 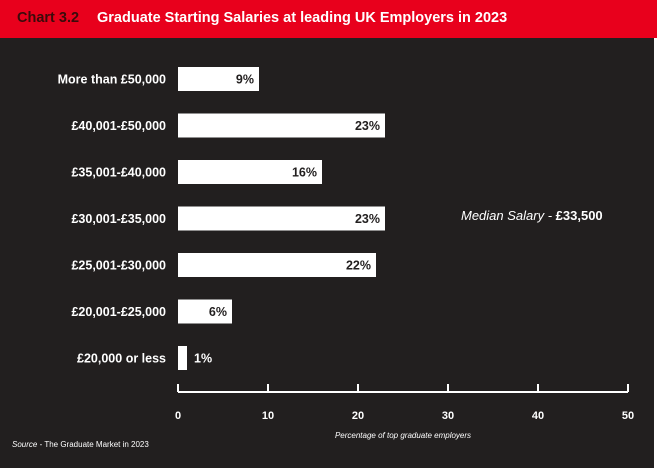 I want to click on category-label: £40,001-£50,000, so click(x=118, y=126).